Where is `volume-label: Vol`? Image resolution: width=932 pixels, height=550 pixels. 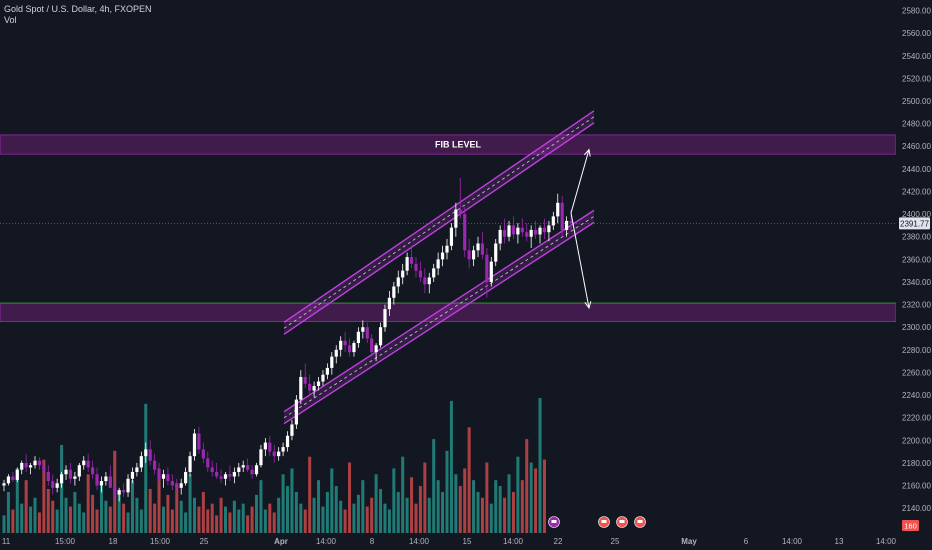
volume-label: Vol is located at coordinates (10, 20).